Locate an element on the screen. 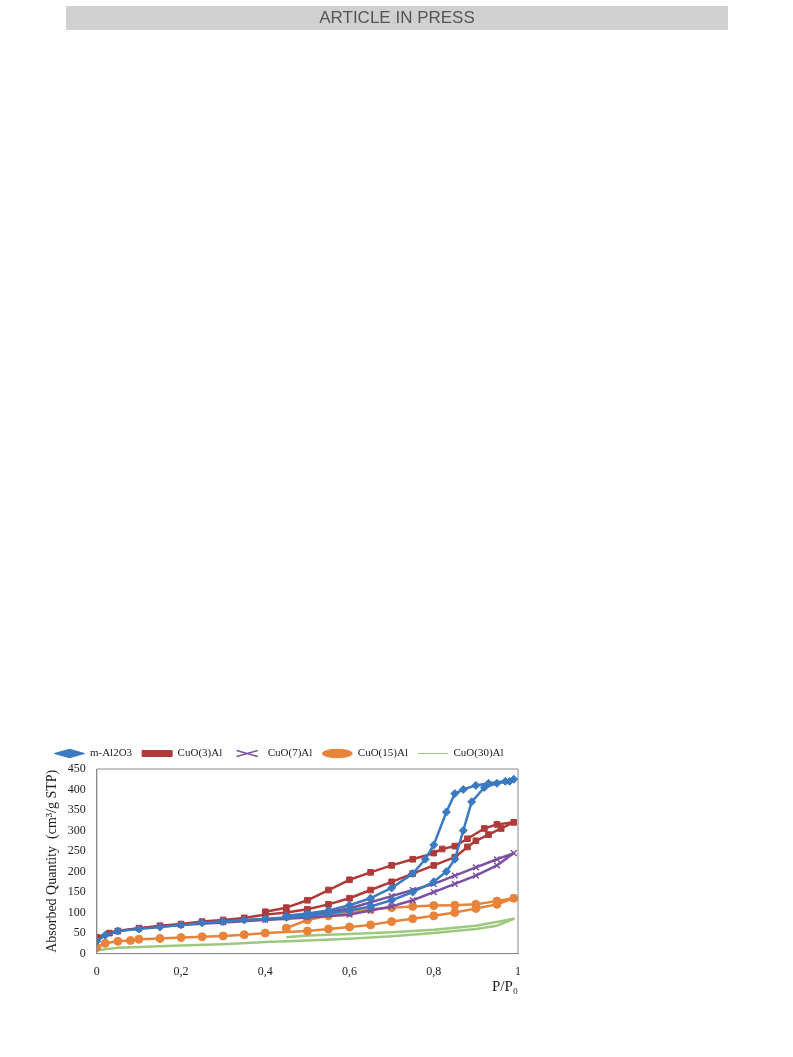  y-tick-label: 50 is located at coordinates (79, 932).